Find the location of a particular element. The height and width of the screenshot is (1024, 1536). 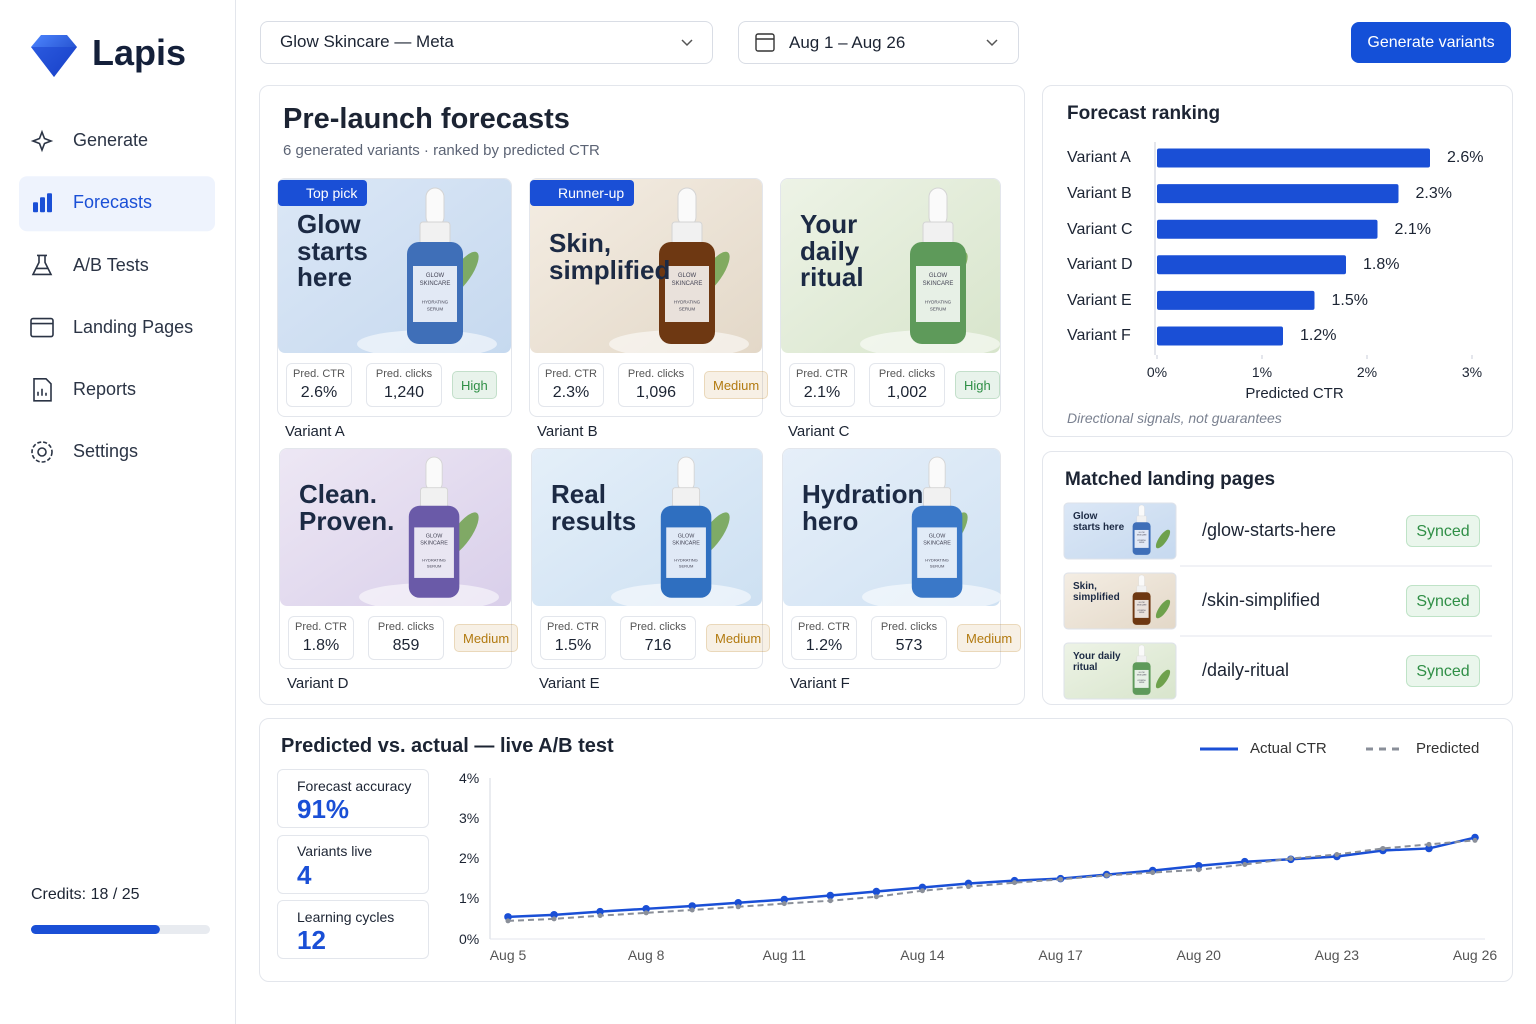

generate-button is located at coordinates (1431, 42).